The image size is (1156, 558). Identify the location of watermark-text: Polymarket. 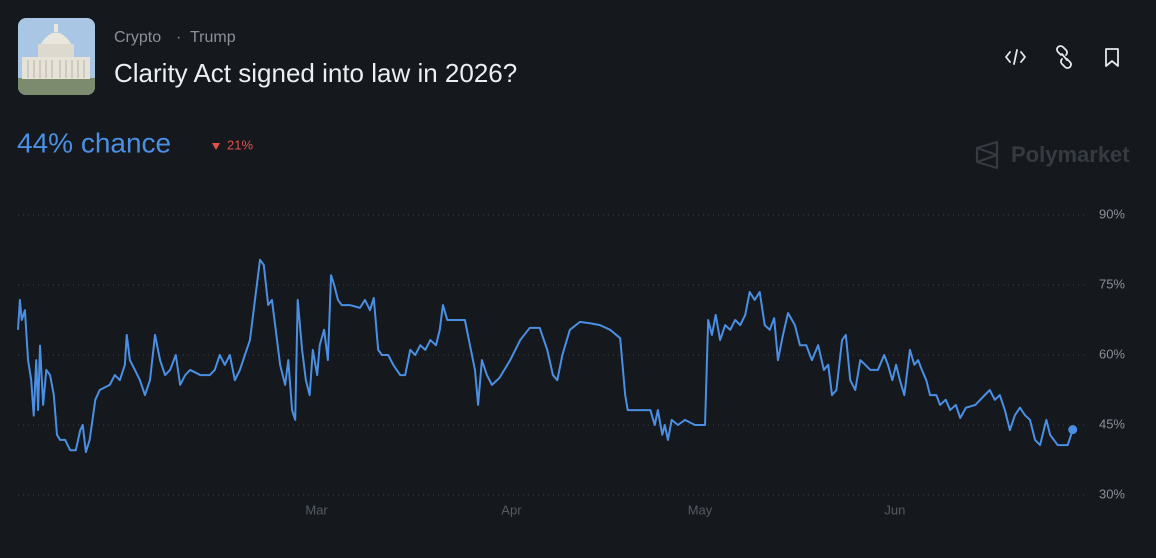
(1070, 154).